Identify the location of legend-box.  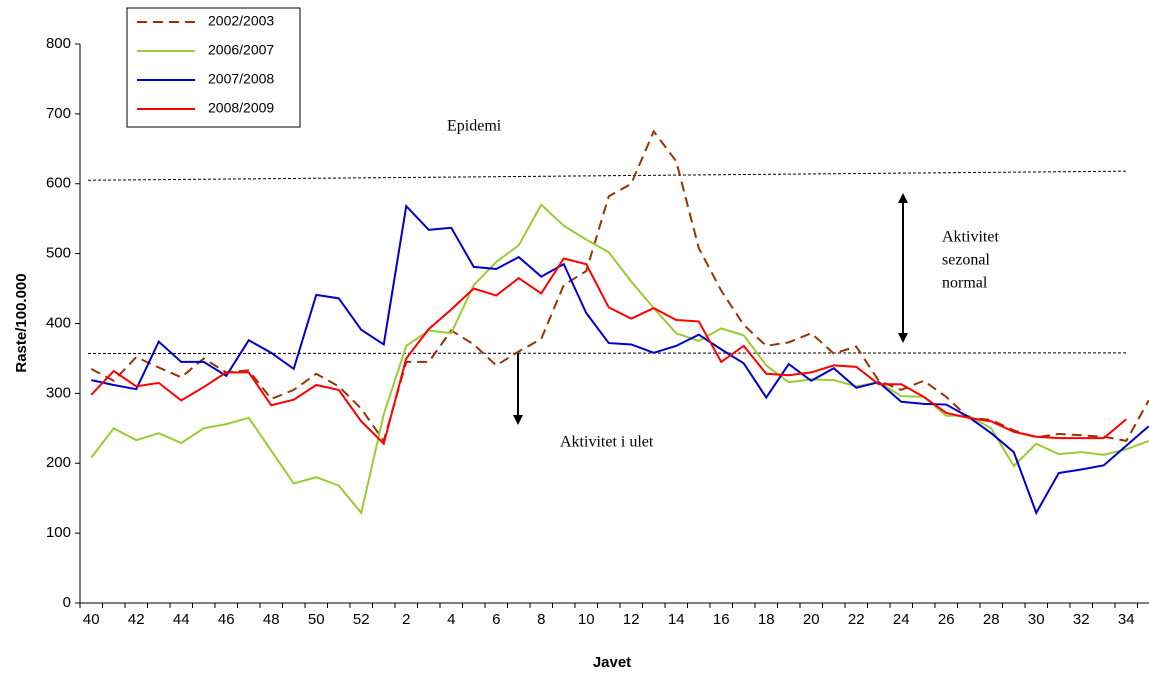
(213, 67).